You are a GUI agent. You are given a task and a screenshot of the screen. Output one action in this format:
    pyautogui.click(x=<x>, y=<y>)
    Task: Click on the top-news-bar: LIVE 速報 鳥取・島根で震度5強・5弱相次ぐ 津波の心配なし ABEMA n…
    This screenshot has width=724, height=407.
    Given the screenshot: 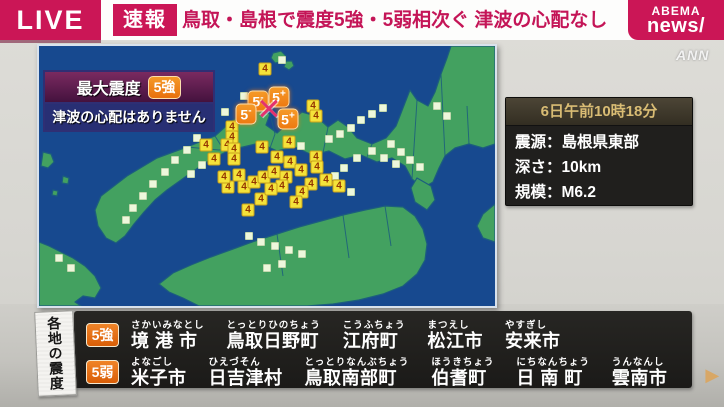 What is the action you would take?
    pyautogui.click(x=362, y=20)
    